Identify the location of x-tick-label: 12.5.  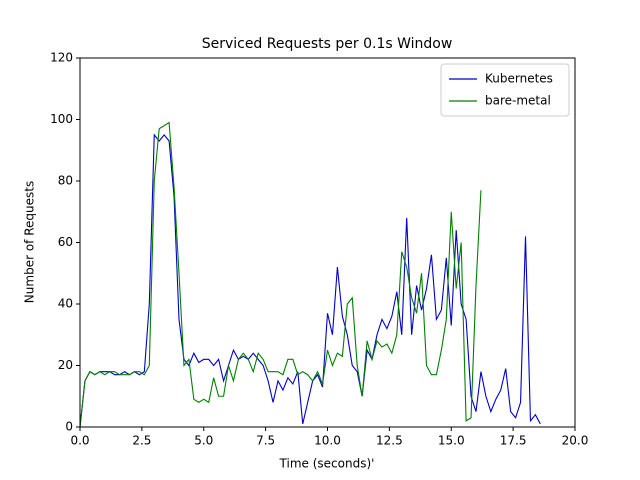
(389, 441).